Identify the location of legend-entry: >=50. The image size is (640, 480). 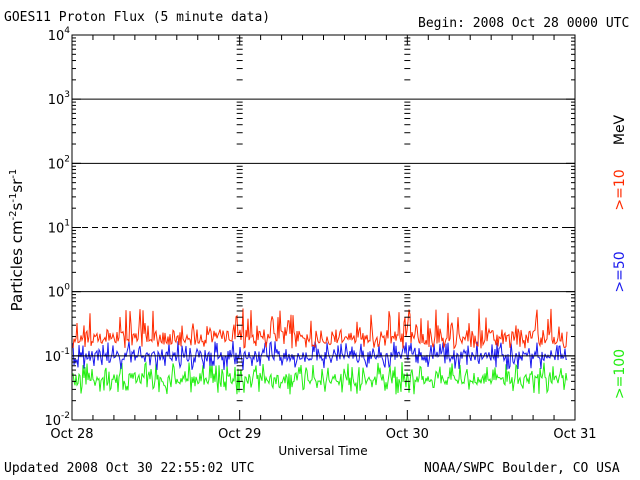
(620, 271).